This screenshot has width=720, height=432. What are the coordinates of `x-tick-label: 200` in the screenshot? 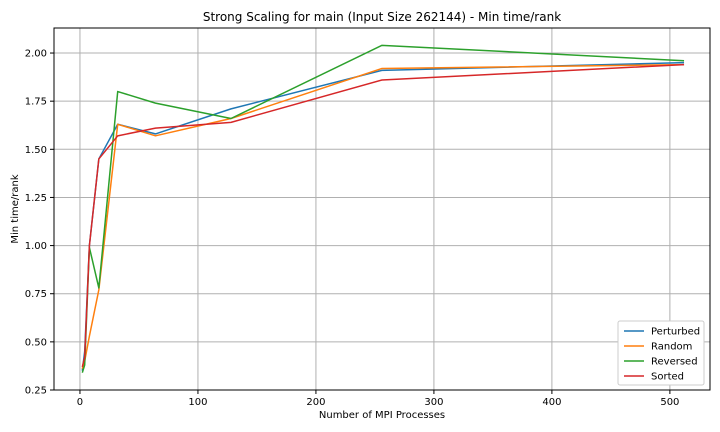 It's located at (315, 402).